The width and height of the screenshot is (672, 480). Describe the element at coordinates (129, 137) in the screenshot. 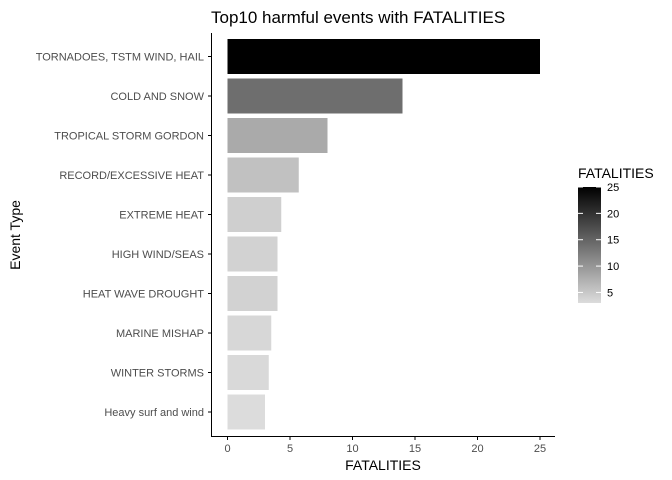

I see `y-tick-label: TROPICAL STORM GORDON` at that location.